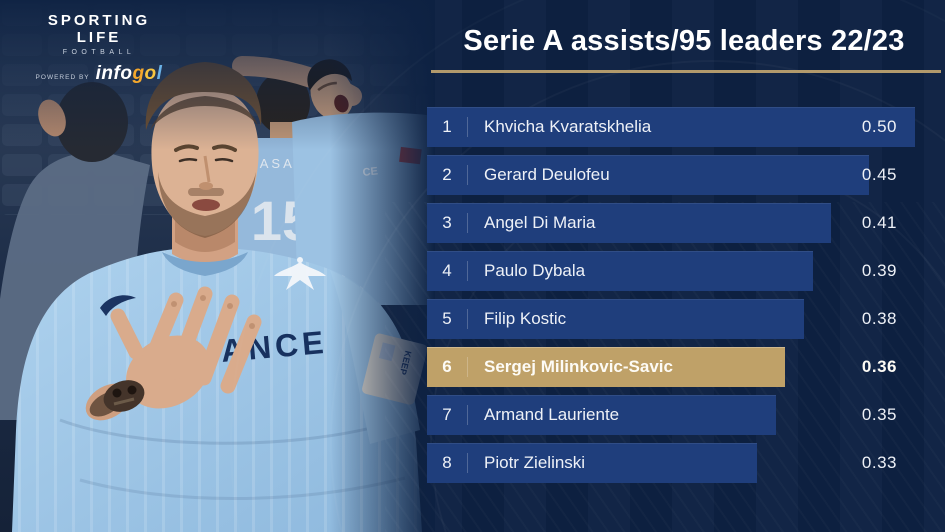 This screenshot has height=532, width=945. What do you see at coordinates (447, 462) in the screenshot?
I see `rank-label: 8` at bounding box center [447, 462].